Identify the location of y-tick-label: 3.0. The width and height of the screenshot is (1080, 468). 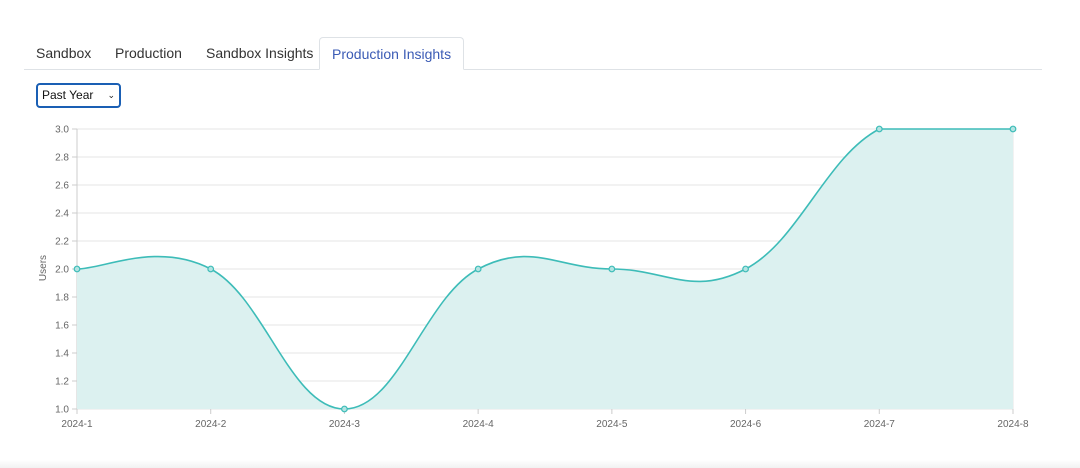
(62, 130).